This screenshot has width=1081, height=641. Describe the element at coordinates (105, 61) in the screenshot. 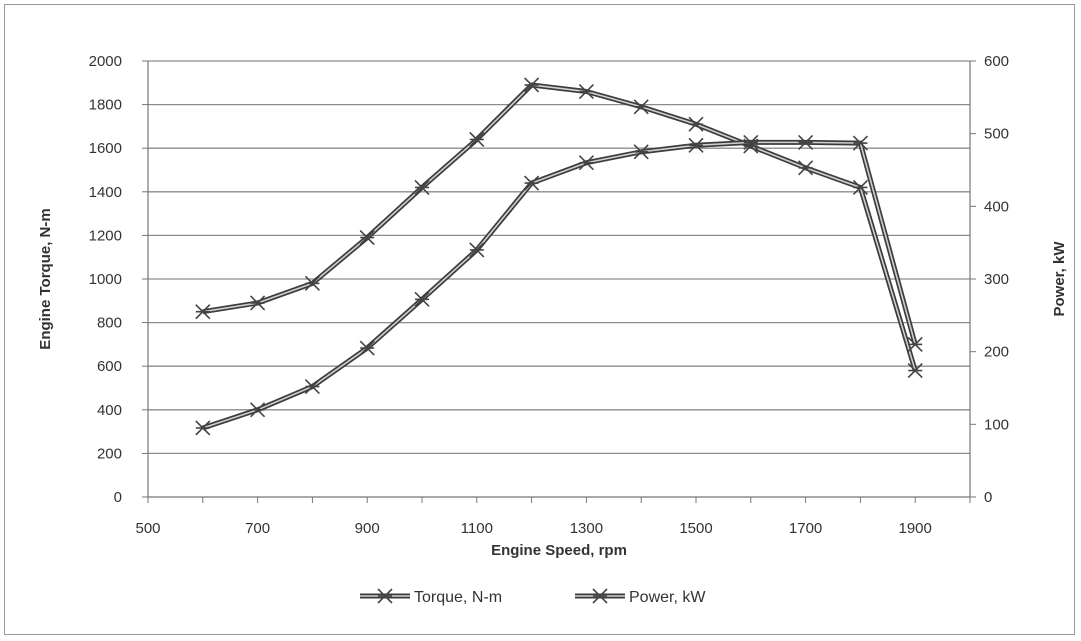

I see `y-tick-label: 2000` at that location.